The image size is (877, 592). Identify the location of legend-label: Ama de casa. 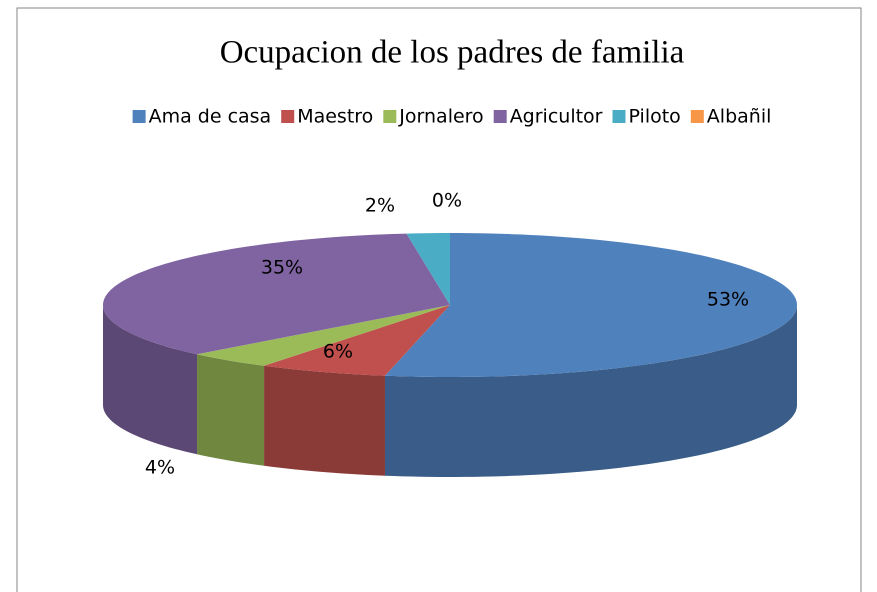
(210, 117).